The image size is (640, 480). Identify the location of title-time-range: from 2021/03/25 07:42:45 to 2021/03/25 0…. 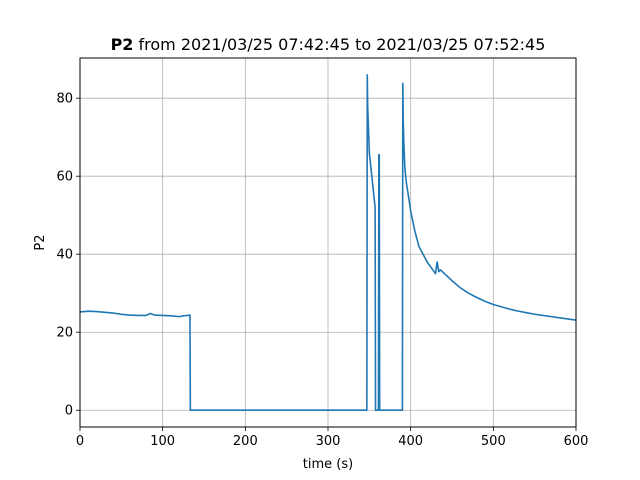
(339, 44).